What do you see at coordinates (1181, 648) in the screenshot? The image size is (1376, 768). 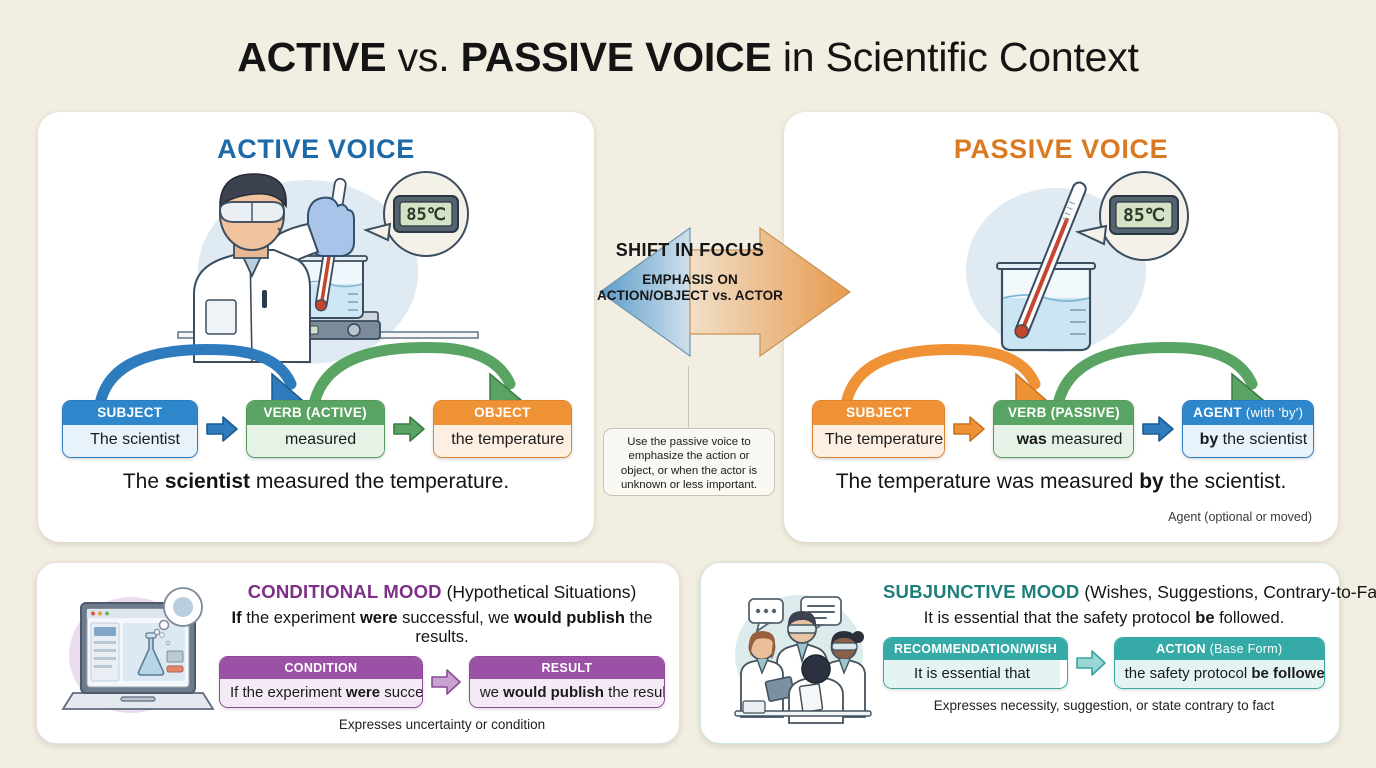 I see `chip-action-caption: ACTION` at bounding box center [1181, 648].